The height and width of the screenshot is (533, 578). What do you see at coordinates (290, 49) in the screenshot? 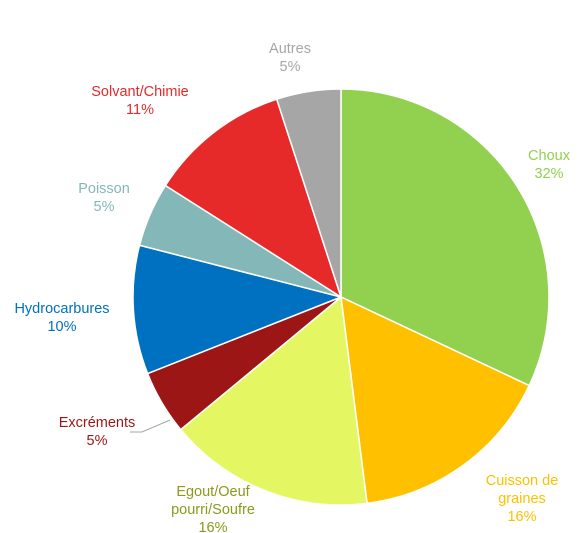
I see `slice-category-autres: Autres` at bounding box center [290, 49].